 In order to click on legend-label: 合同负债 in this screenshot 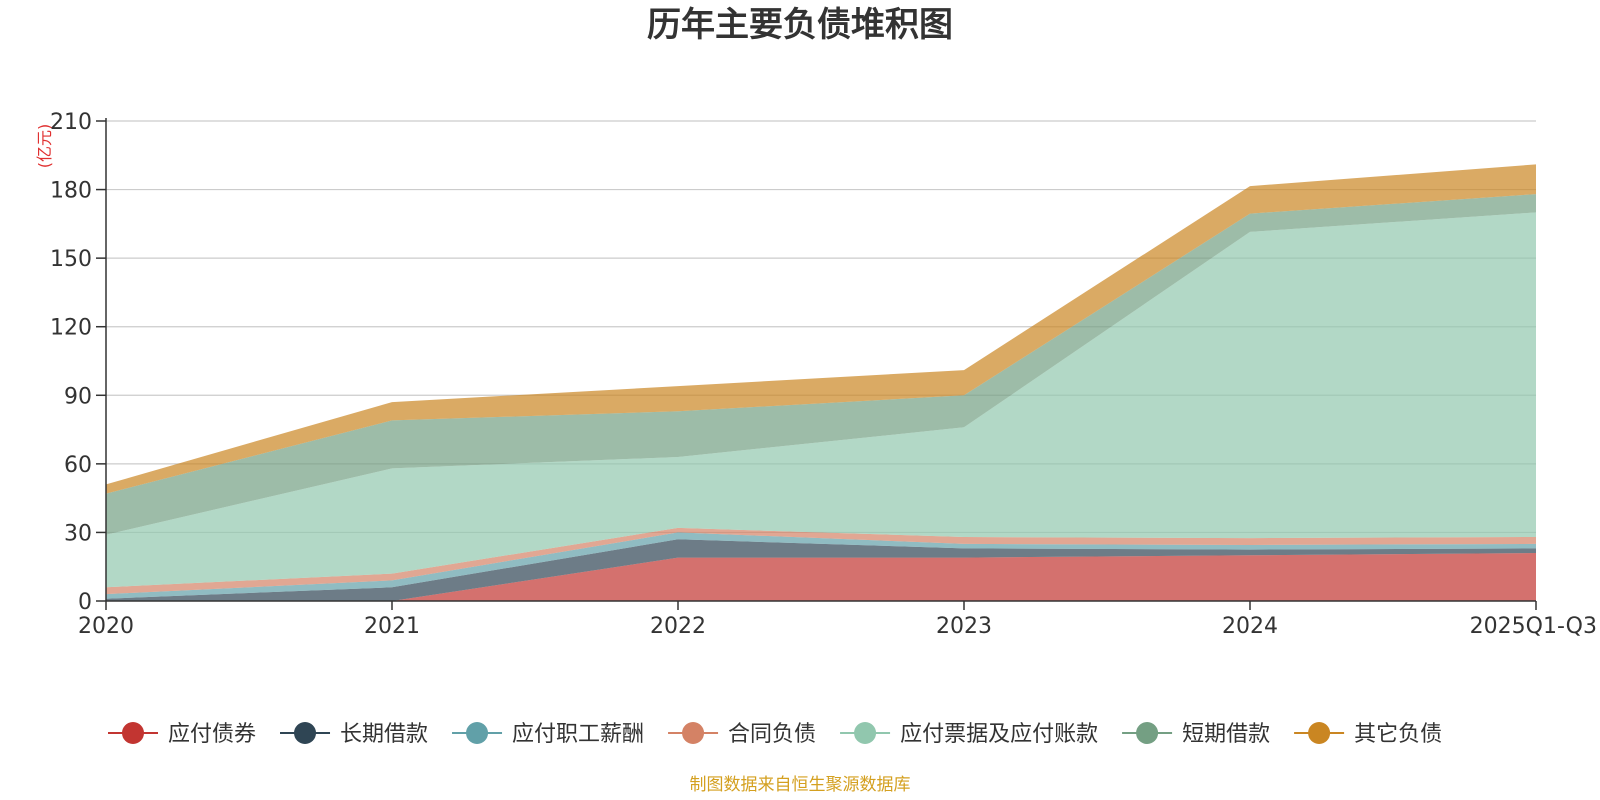, I will do `click(772, 734)`.